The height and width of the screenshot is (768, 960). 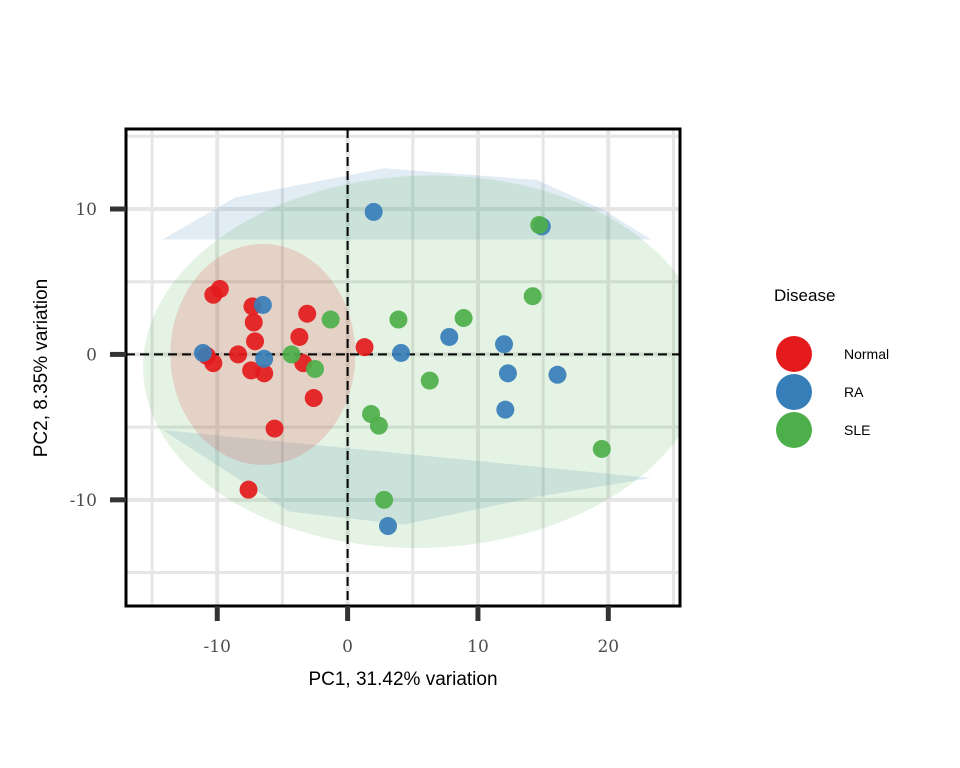 What do you see at coordinates (83, 501) in the screenshot?
I see `y-tick-label: -10` at bounding box center [83, 501].